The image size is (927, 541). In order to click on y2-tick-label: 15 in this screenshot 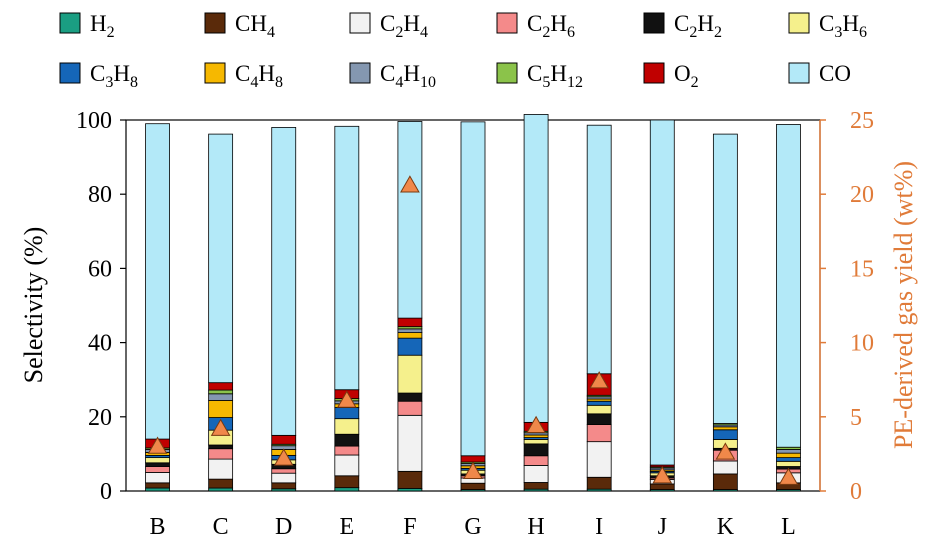, I will do `click(862, 269)`.